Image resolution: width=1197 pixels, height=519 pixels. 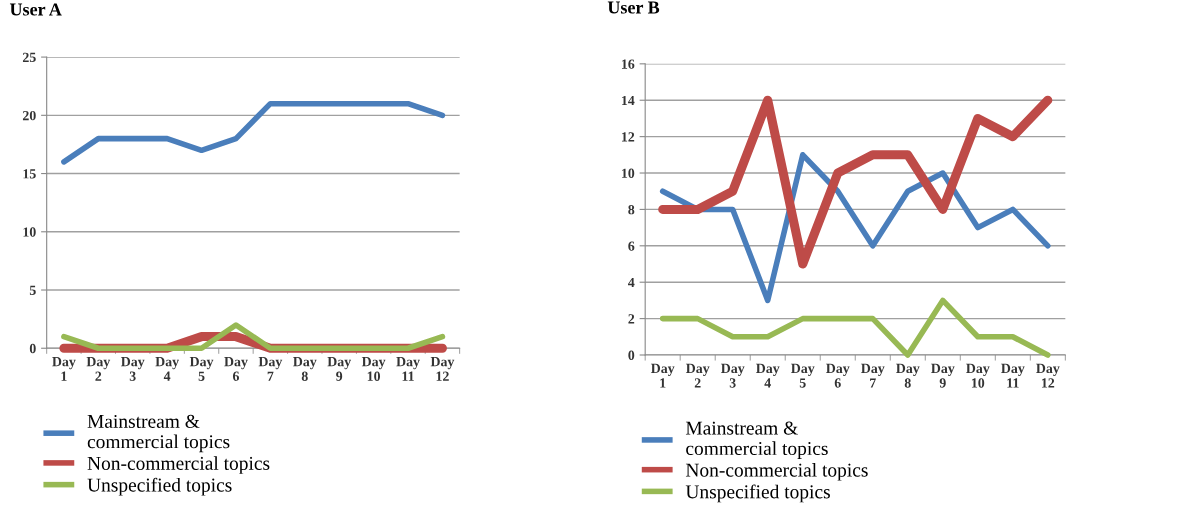 What do you see at coordinates (29, 57) in the screenshot?
I see `y-tick-label: 25` at bounding box center [29, 57].